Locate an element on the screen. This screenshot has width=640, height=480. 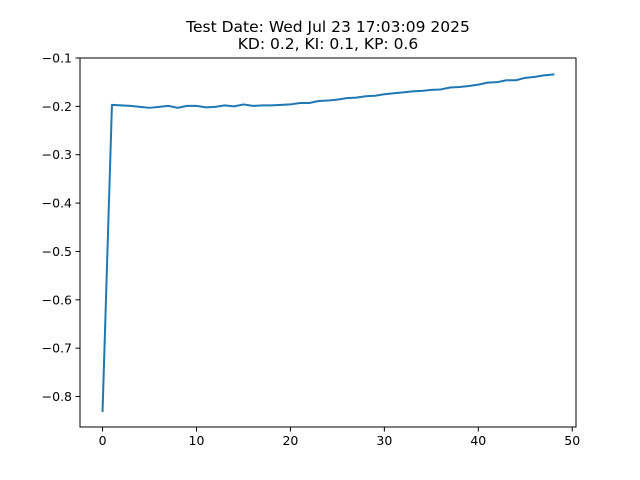
chart-title-line-1: Test Date: Wed Jul 23 17:03:09 2025 is located at coordinates (327, 27).